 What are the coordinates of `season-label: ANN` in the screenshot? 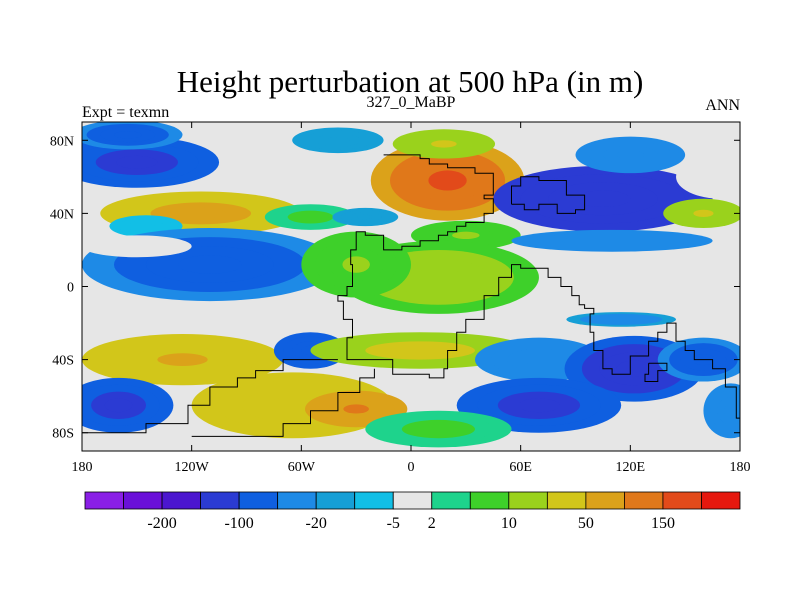 It's located at (722, 105).